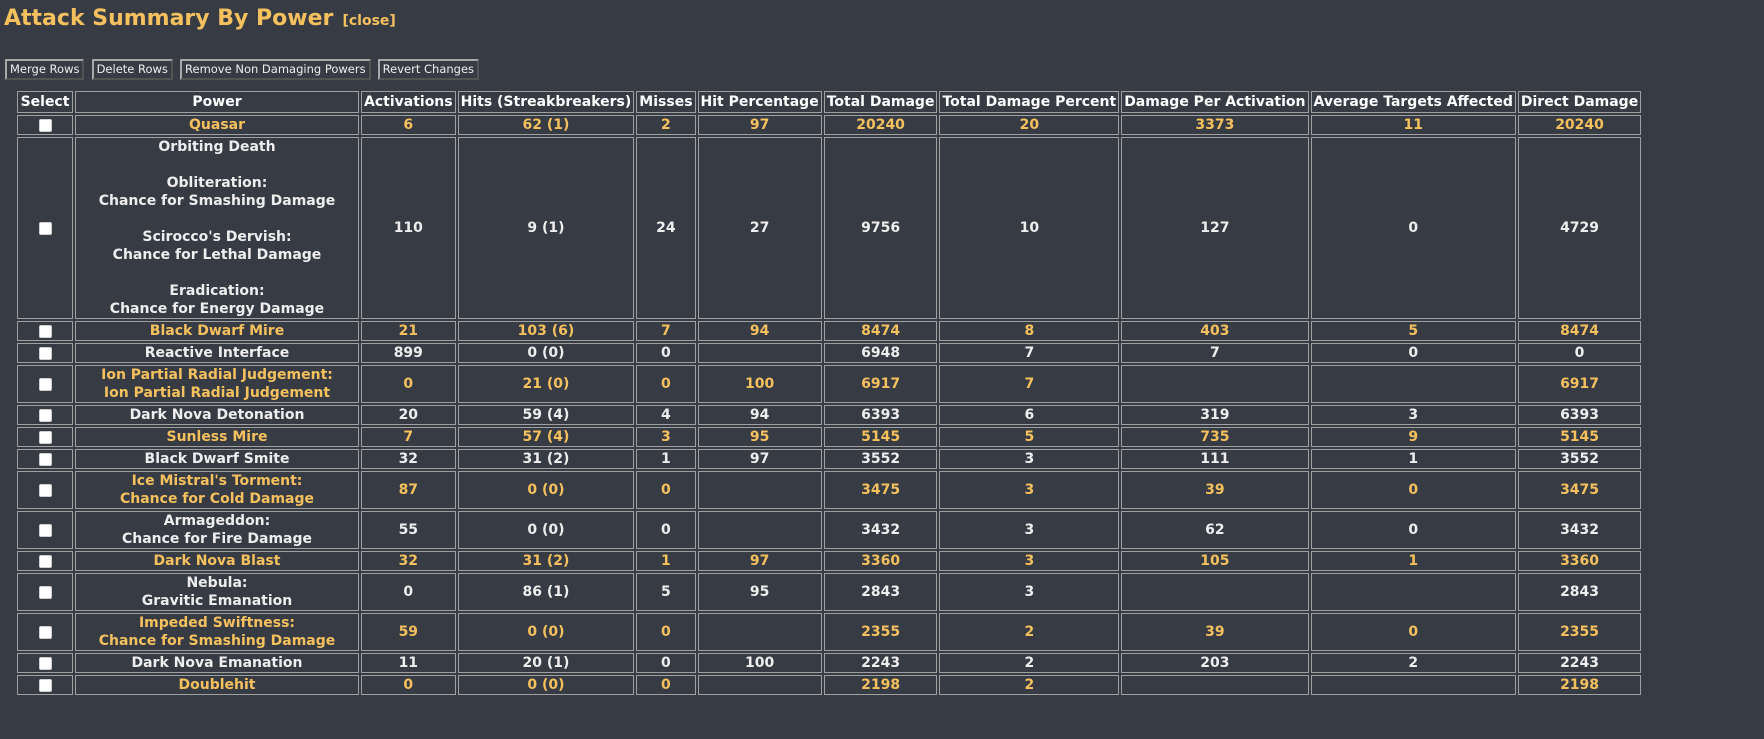 This screenshot has height=739, width=1764. I want to click on header-average-targets: Average Targets Affected, so click(1413, 102).